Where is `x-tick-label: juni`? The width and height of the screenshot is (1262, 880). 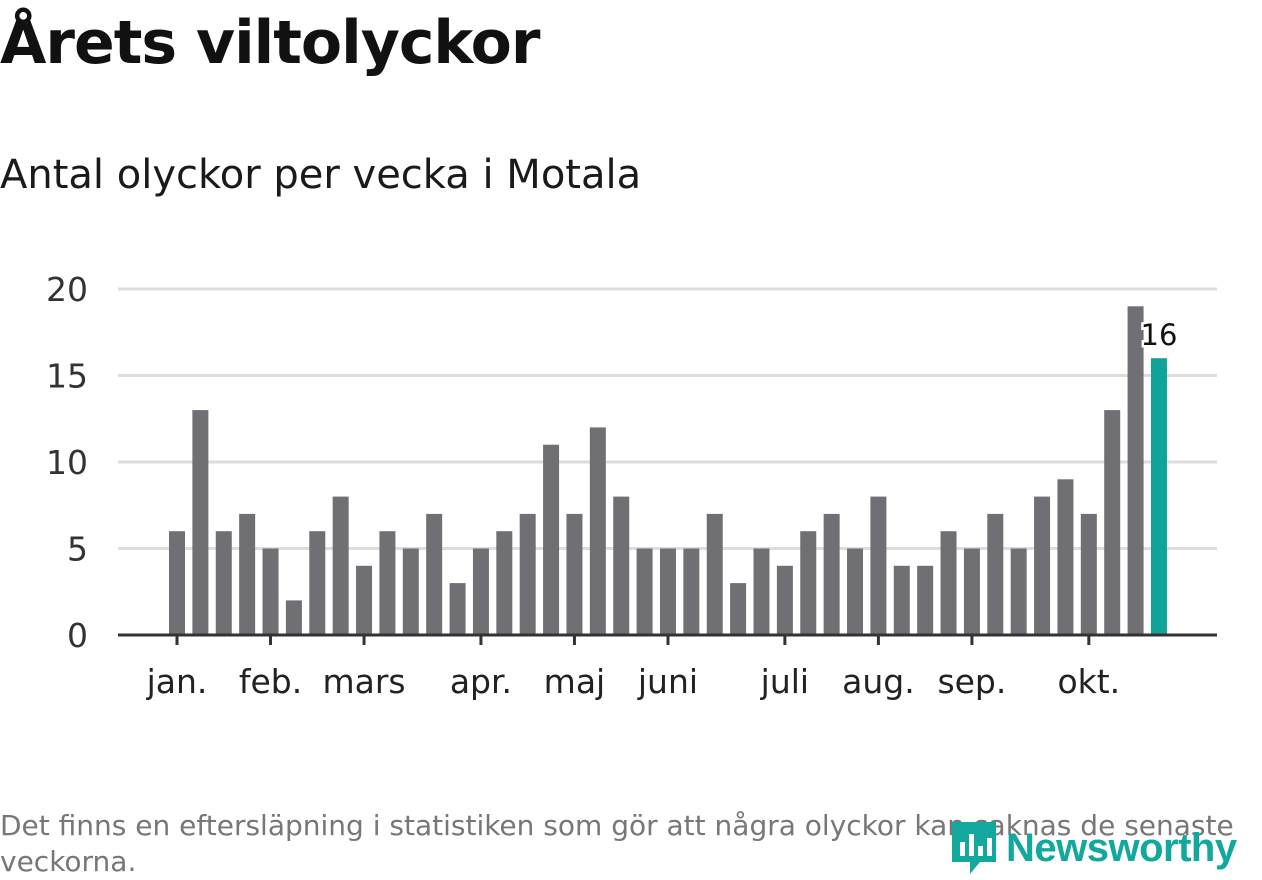 x-tick-label: juni is located at coordinates (667, 681).